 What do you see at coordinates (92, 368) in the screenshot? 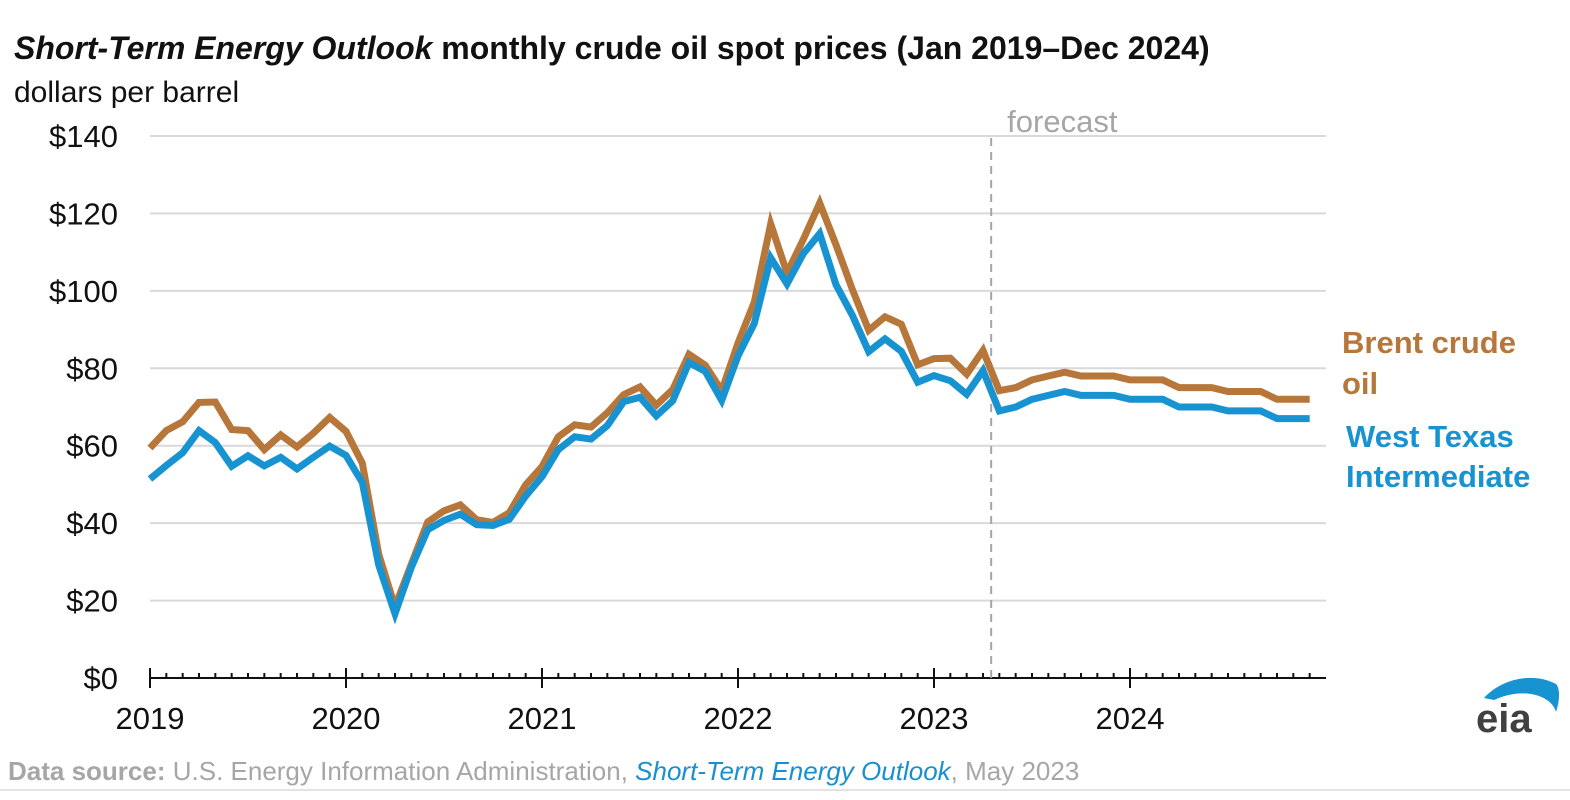
I see `y-tick-label: $80` at bounding box center [92, 368].